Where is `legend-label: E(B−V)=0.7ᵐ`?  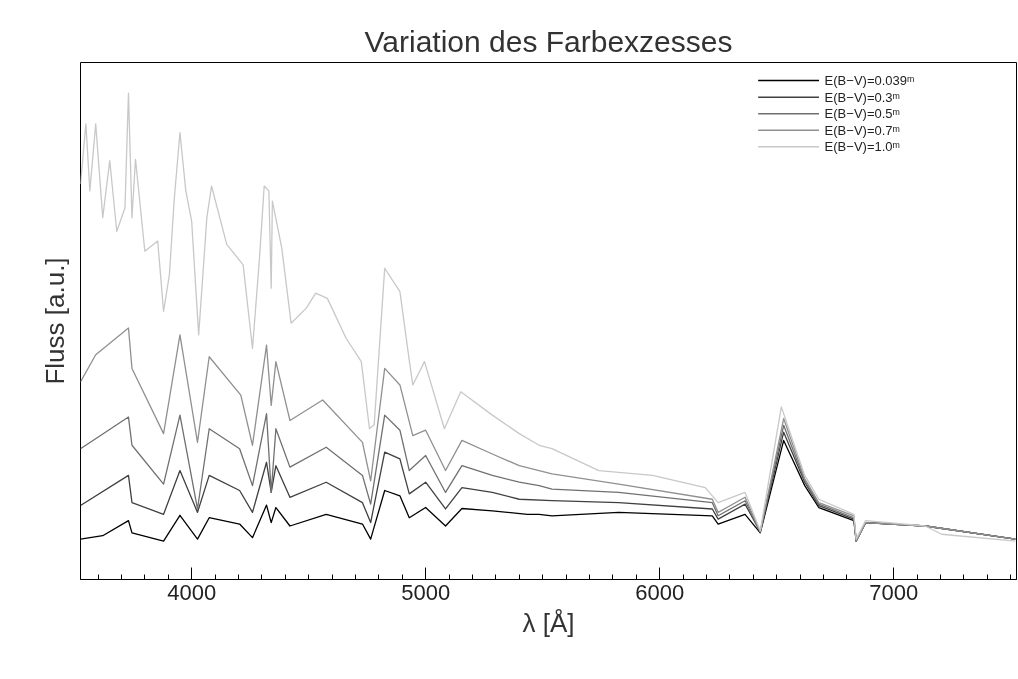
legend-label: E(B−V)=0.7ᵐ is located at coordinates (862, 130).